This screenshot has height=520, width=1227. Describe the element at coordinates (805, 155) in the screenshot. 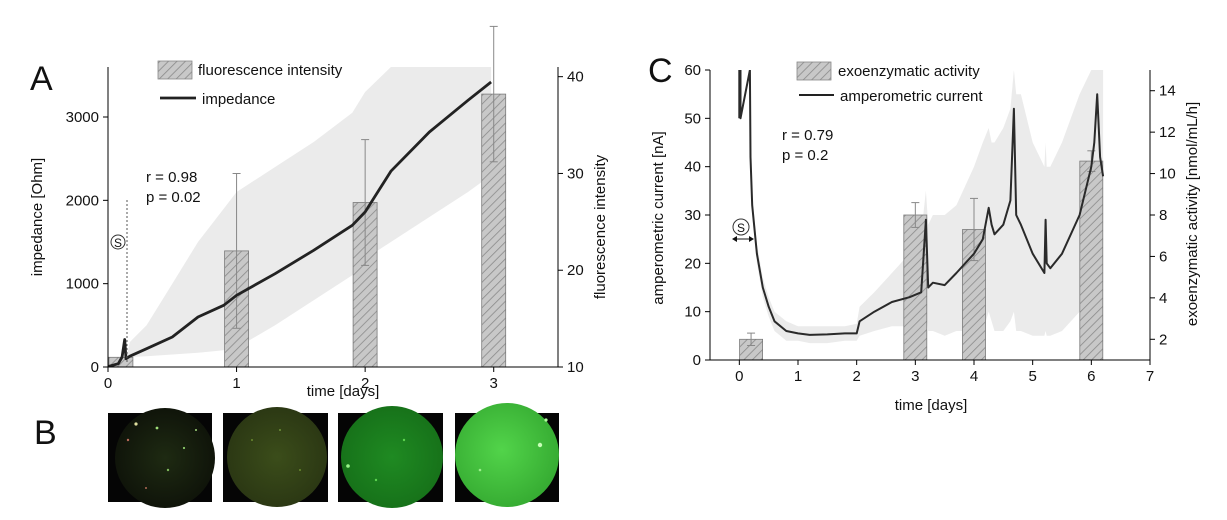

I see `c-correlation-p: p = 0.2` at that location.